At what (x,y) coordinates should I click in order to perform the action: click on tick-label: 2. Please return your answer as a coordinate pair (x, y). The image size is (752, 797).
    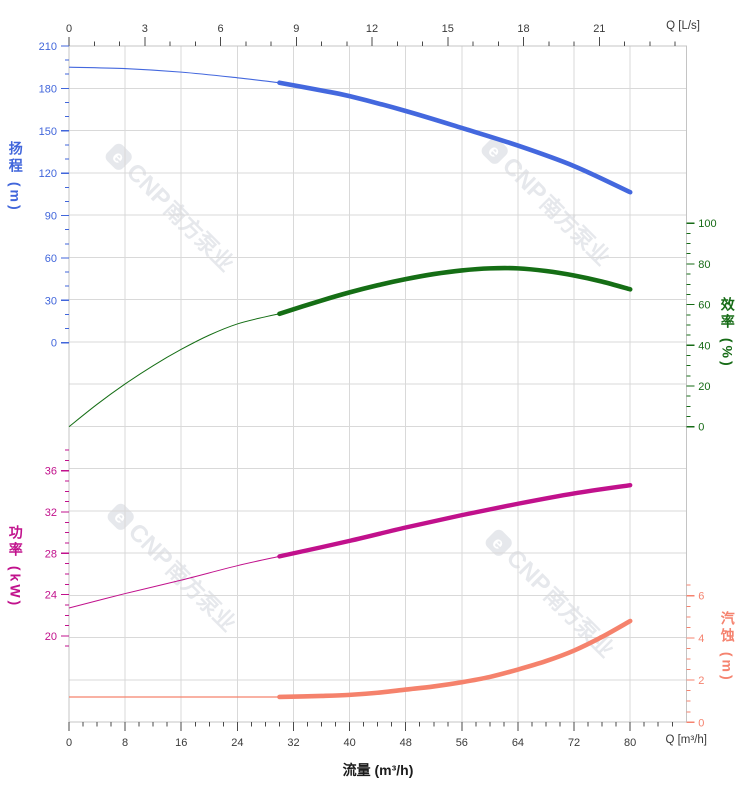
    Looking at the image, I should click on (701, 681).